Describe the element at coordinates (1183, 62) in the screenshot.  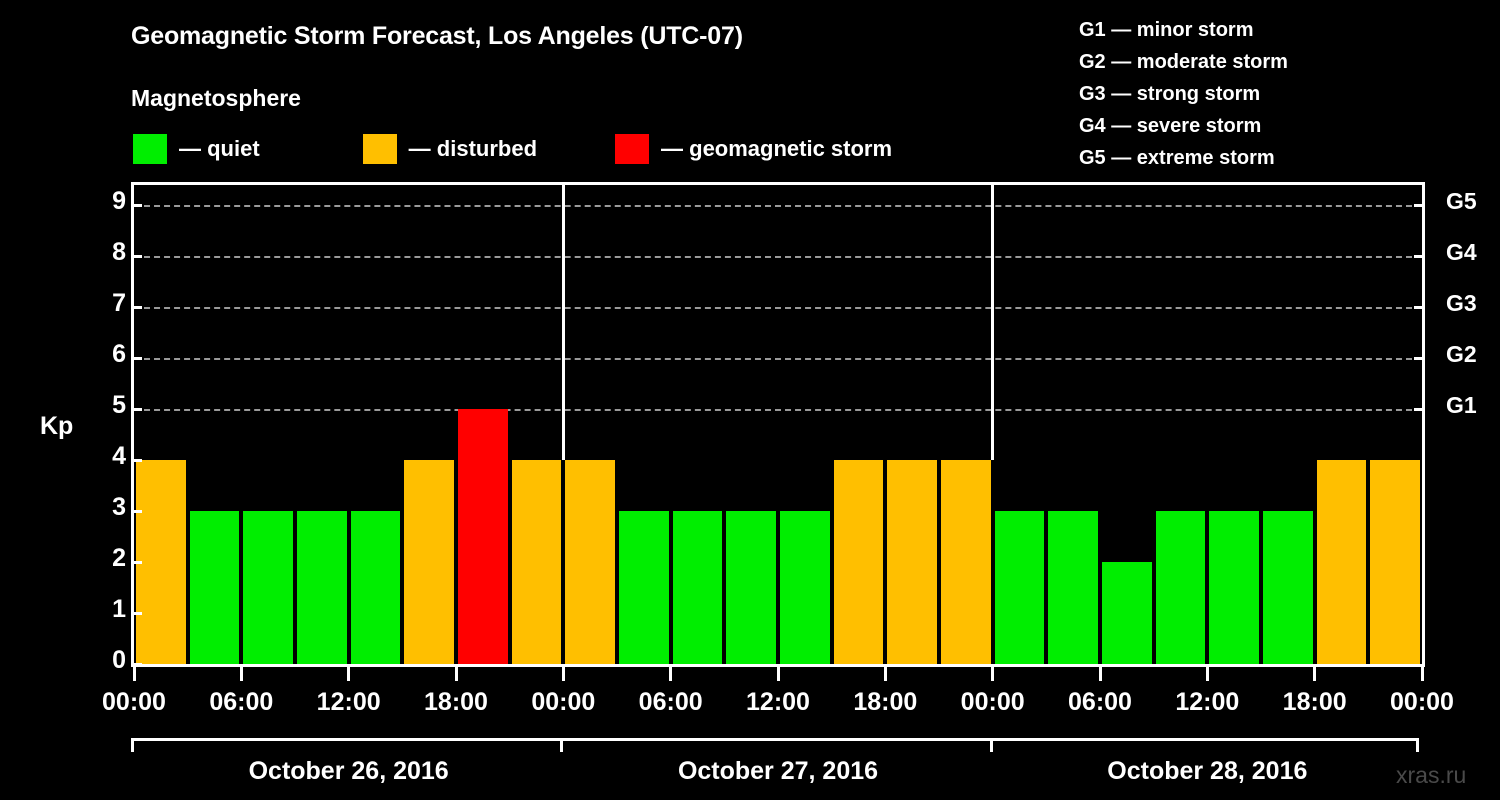
I see `g-scale-row: G2 — moderate storm` at that location.